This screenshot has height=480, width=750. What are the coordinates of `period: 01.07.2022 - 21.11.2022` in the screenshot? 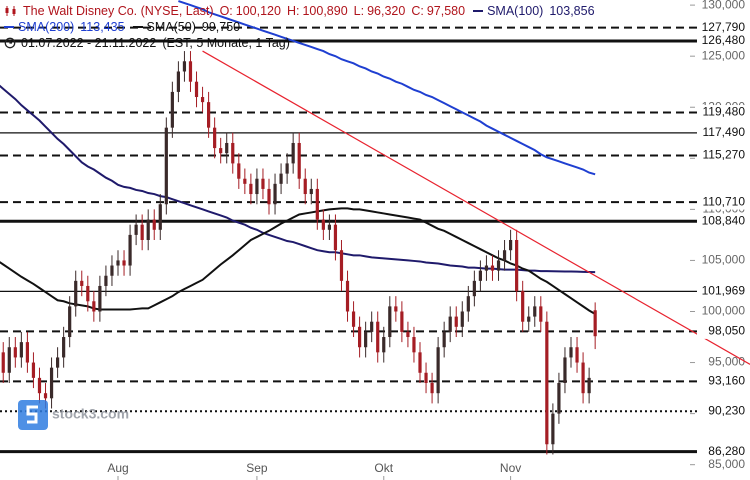 It's located at (89, 43).